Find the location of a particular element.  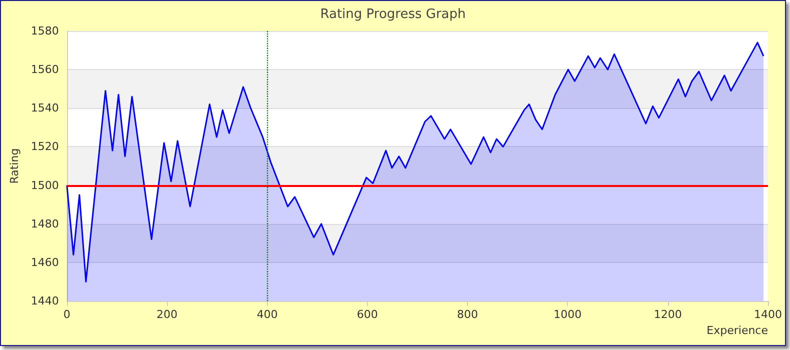

x-tick-label: 1200 is located at coordinates (668, 314).